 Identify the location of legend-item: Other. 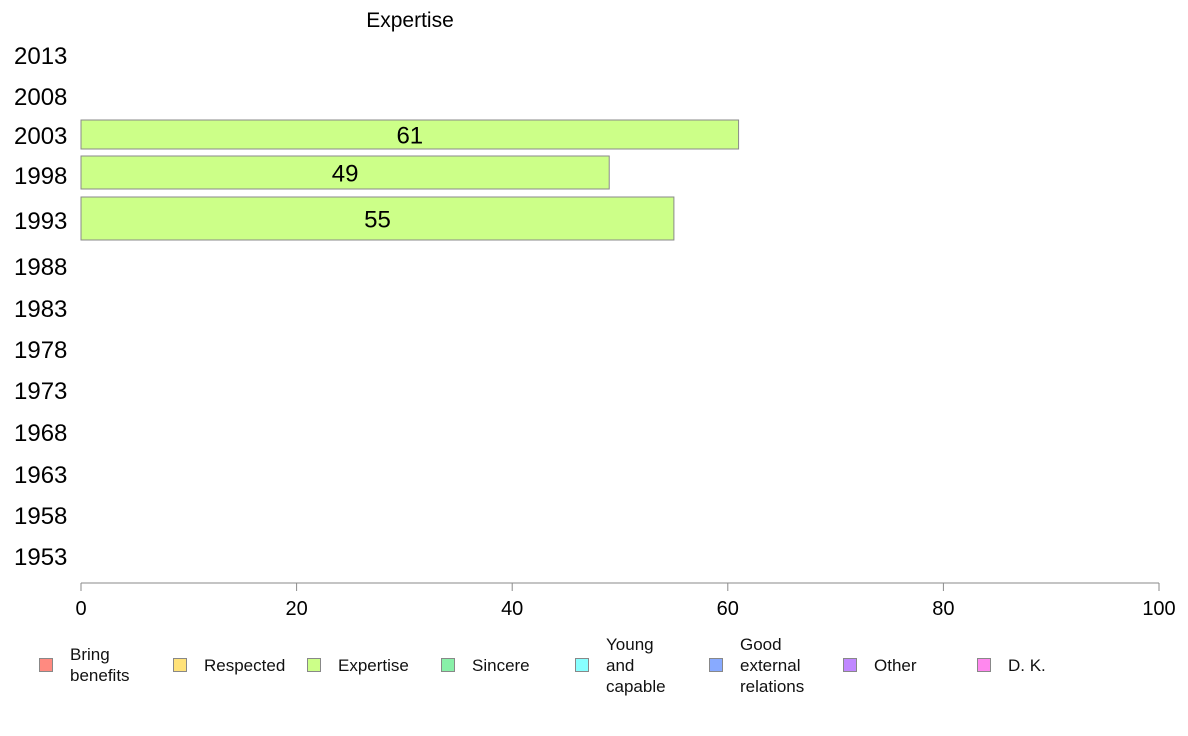
(898, 665).